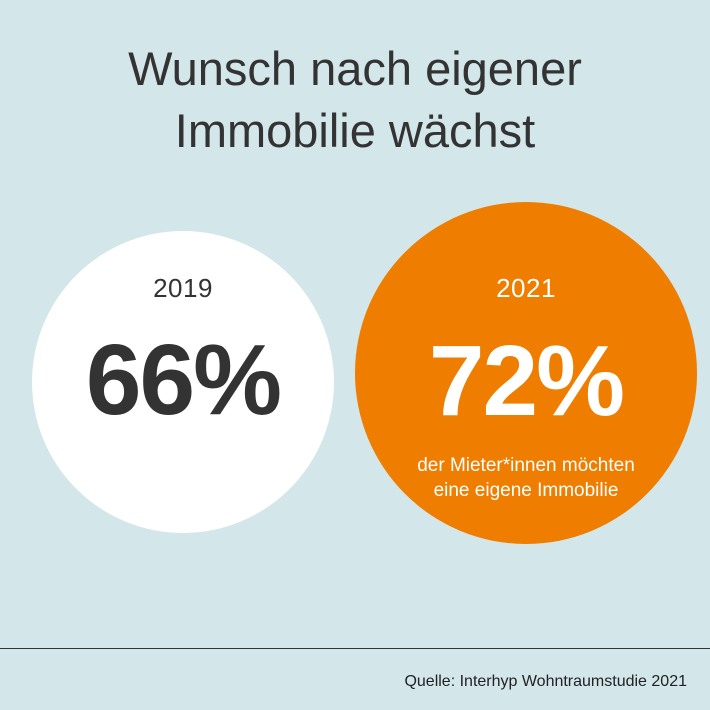  What do you see at coordinates (526, 381) in the screenshot?
I see `percent-value-2021: 72%` at bounding box center [526, 381].